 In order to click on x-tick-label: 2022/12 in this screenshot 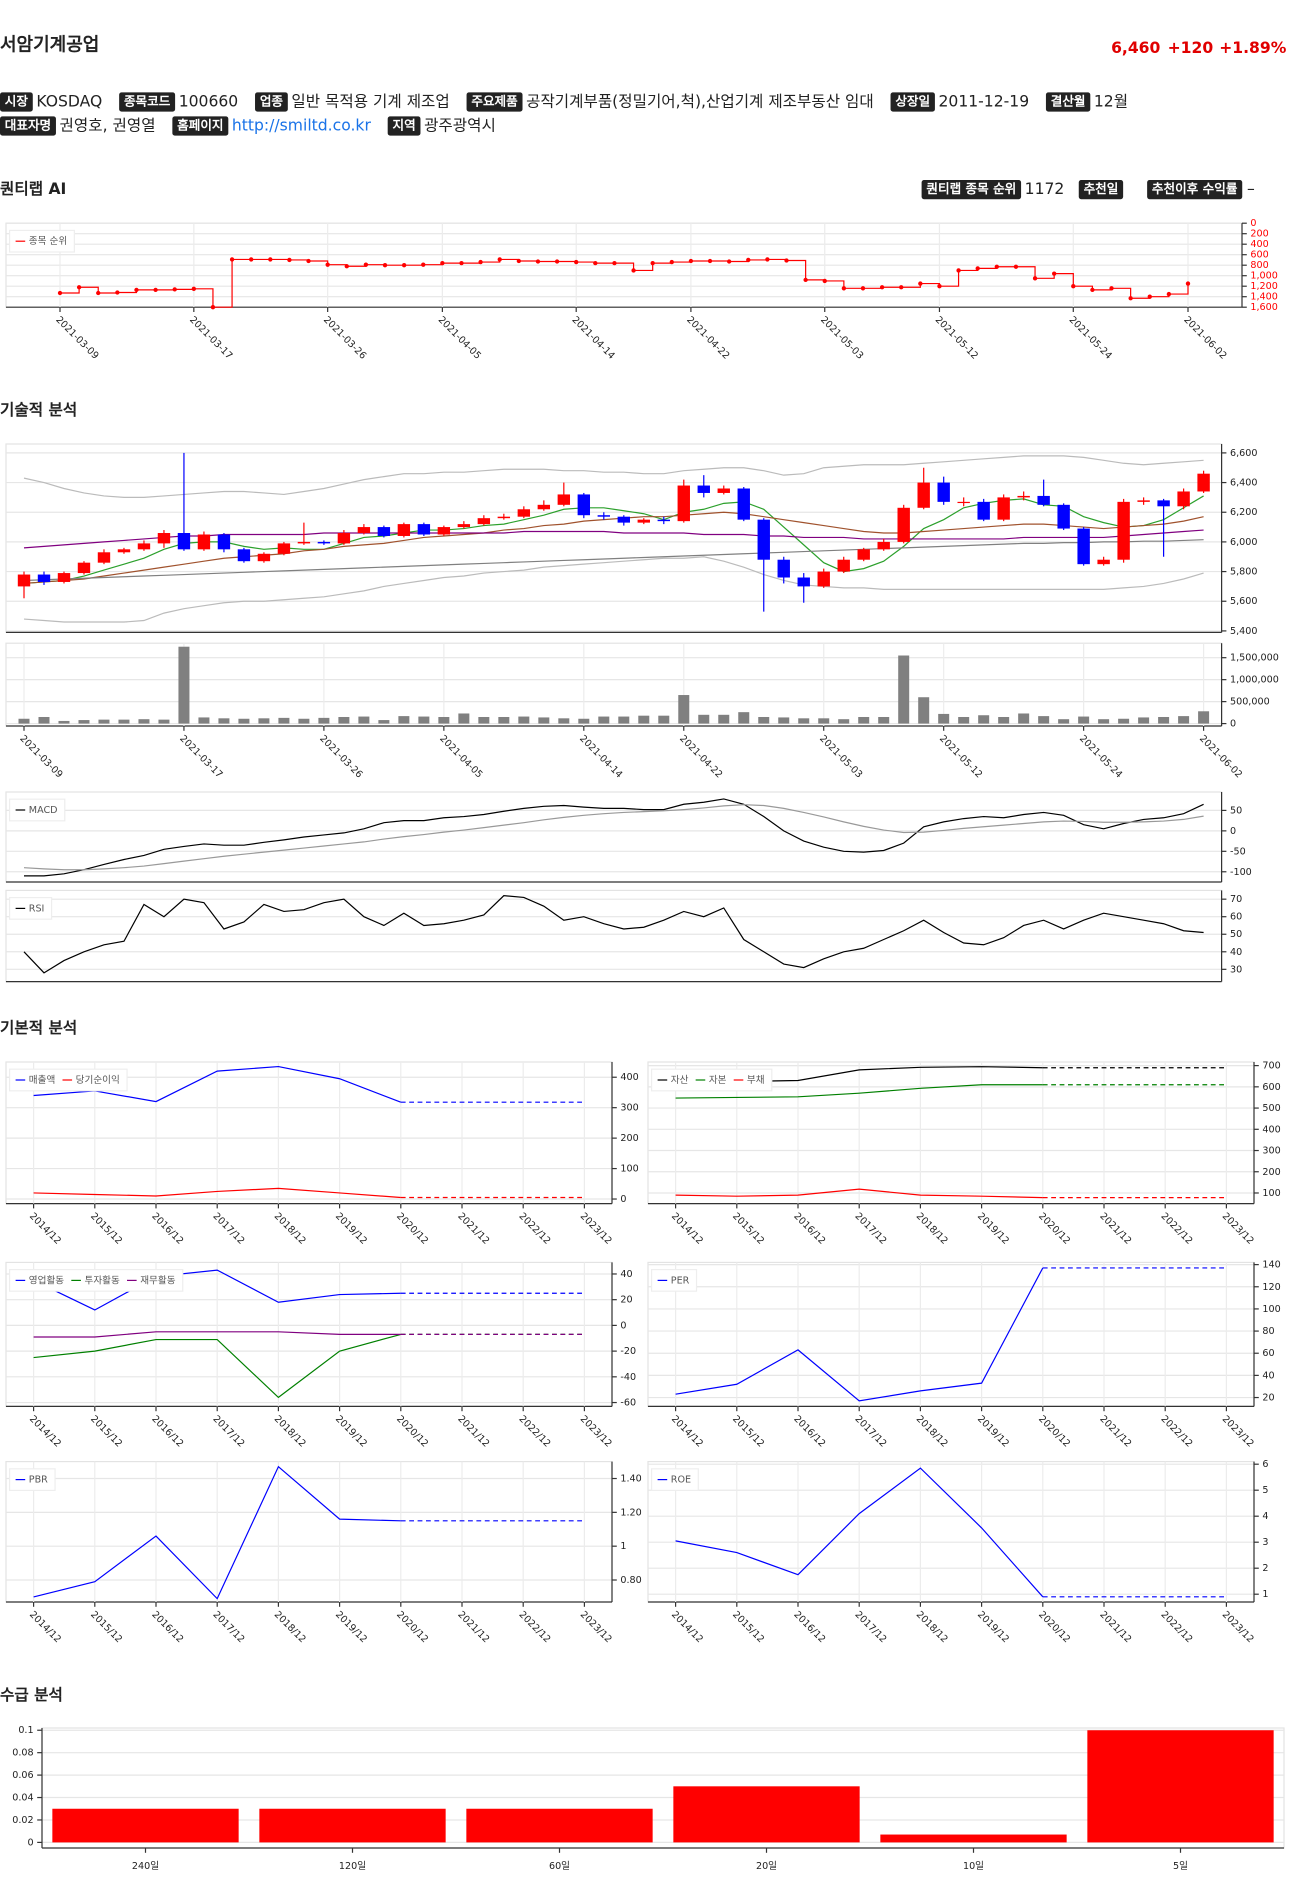, I will do `click(1177, 1627)`.